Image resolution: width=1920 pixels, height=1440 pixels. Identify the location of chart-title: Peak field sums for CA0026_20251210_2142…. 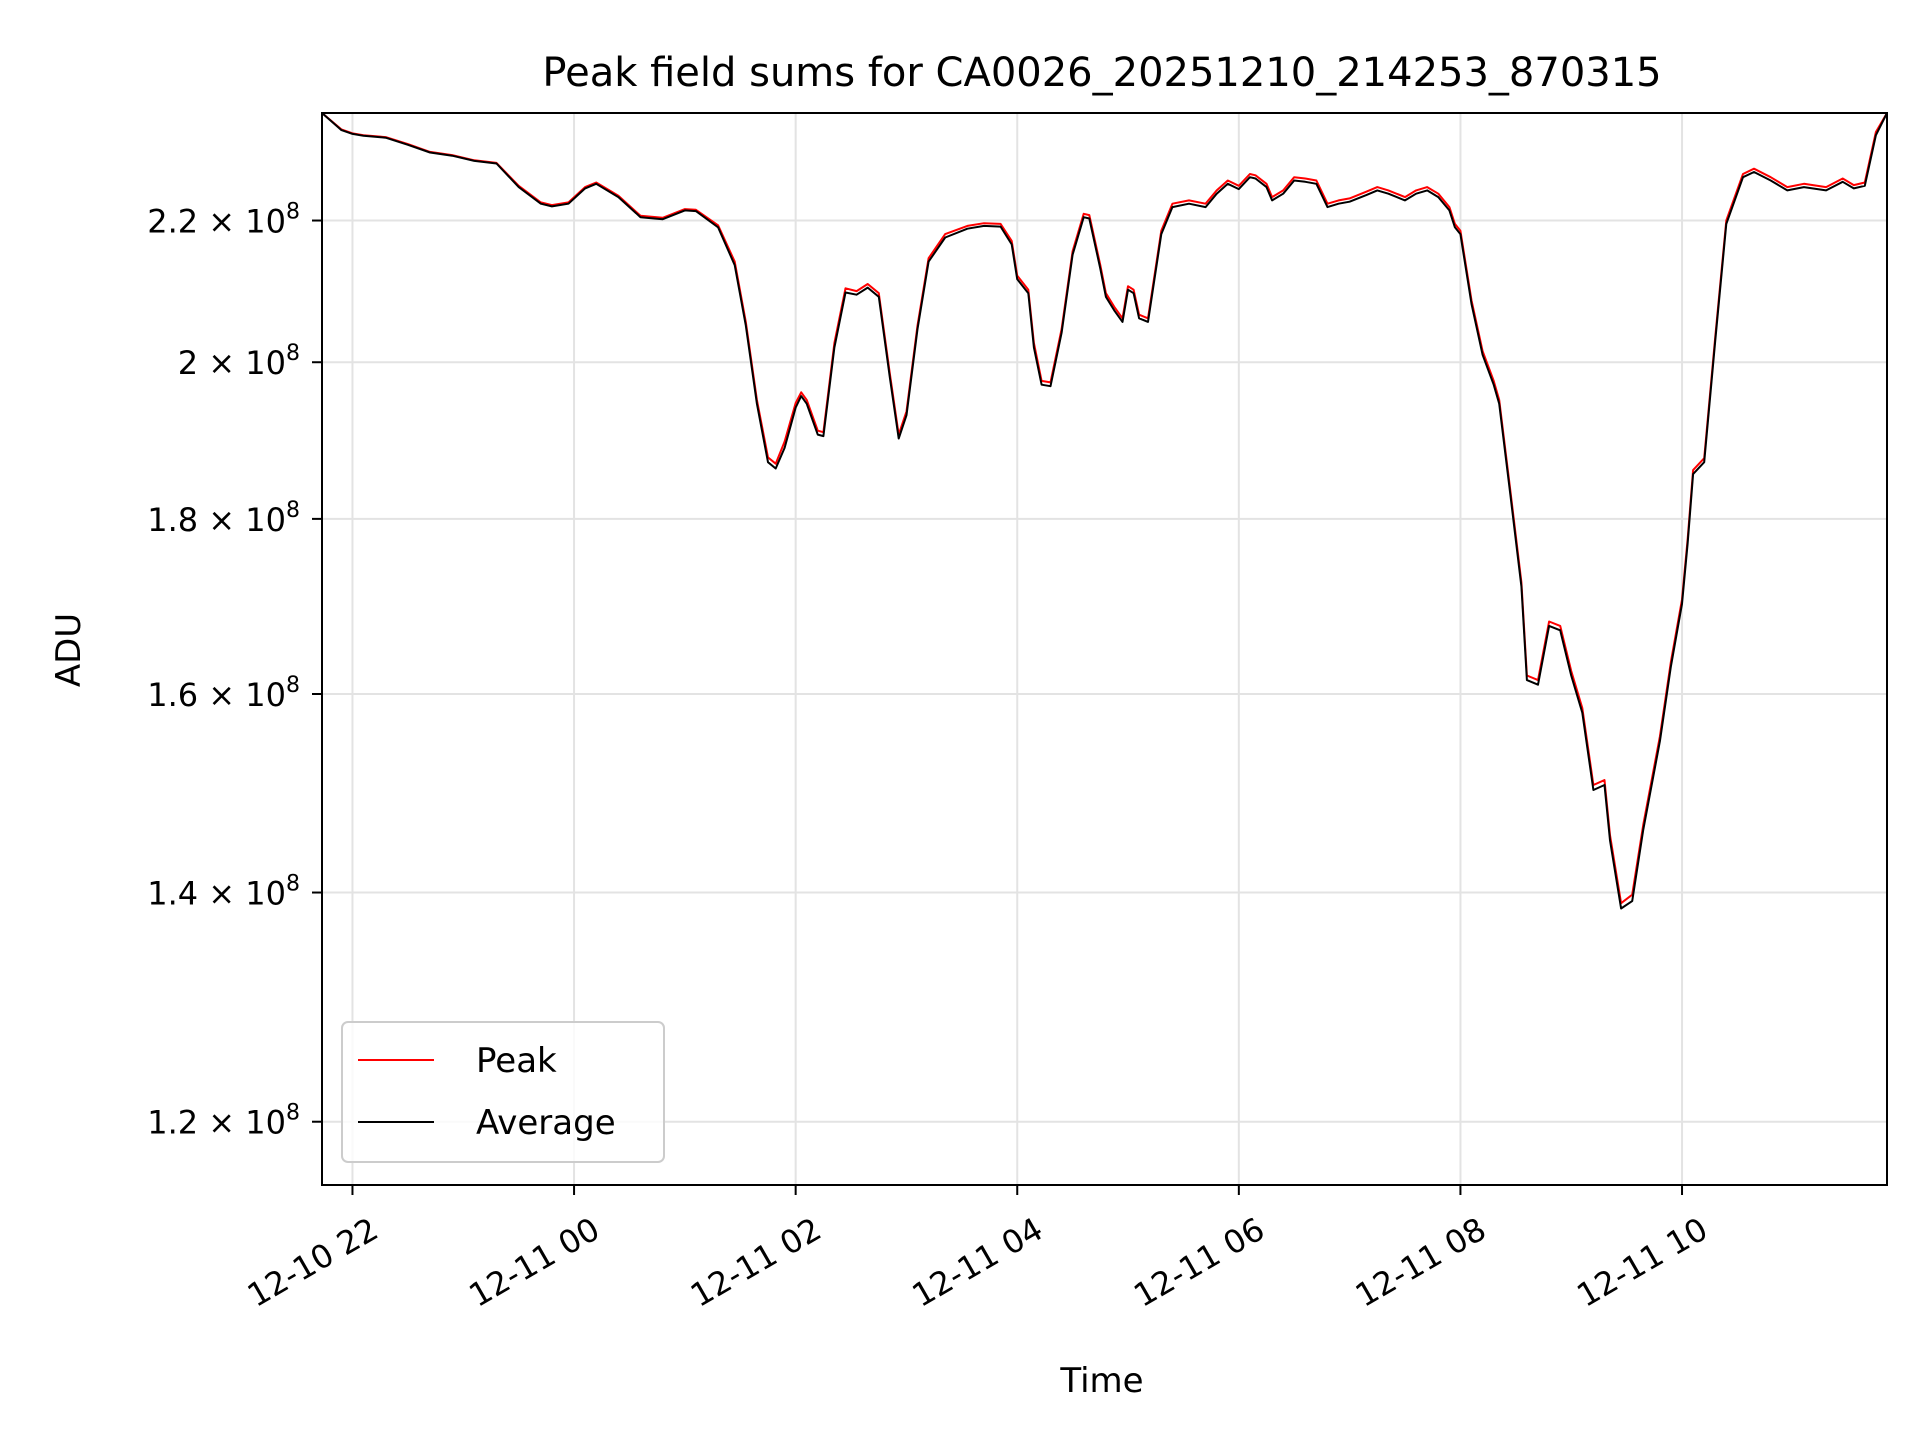
(1101, 73).